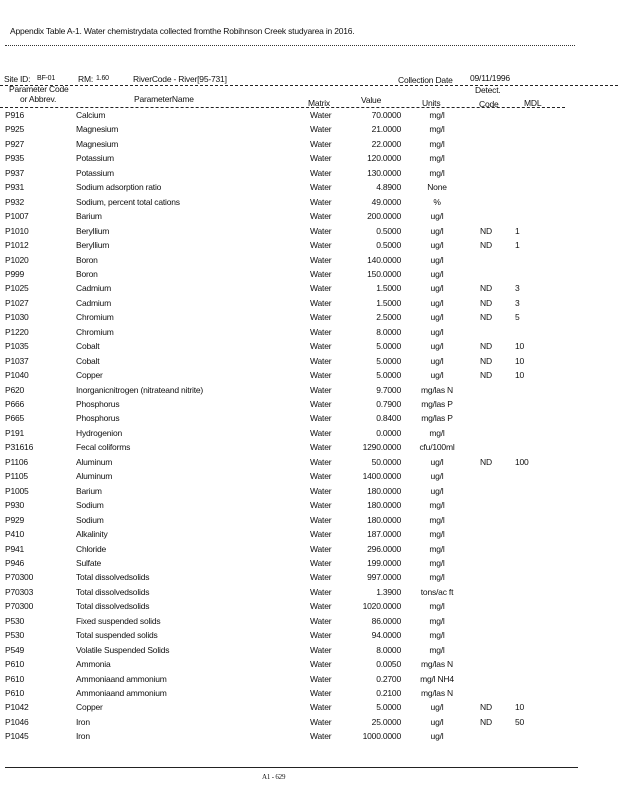 The image size is (618, 800). What do you see at coordinates (15, 548) in the screenshot?
I see `cell-parameter-code: P941` at bounding box center [15, 548].